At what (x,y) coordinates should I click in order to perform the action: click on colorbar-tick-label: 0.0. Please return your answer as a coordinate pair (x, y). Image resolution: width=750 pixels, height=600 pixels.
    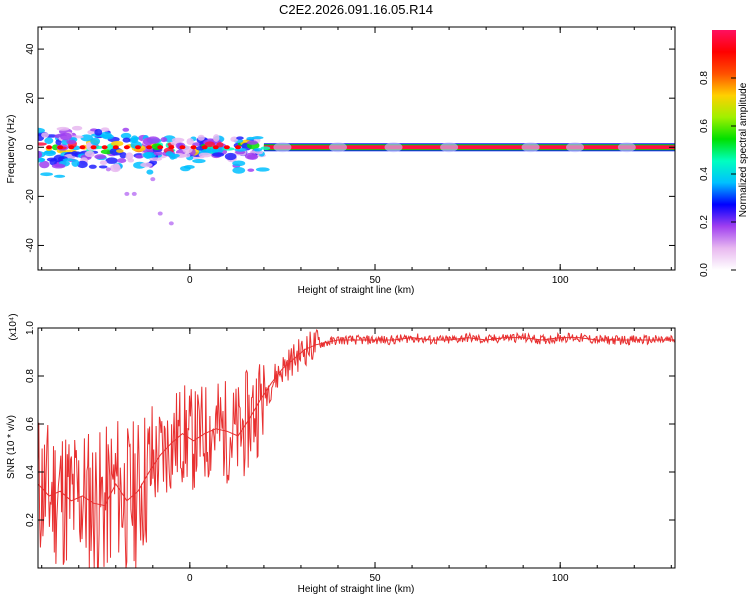
    Looking at the image, I should click on (704, 270).